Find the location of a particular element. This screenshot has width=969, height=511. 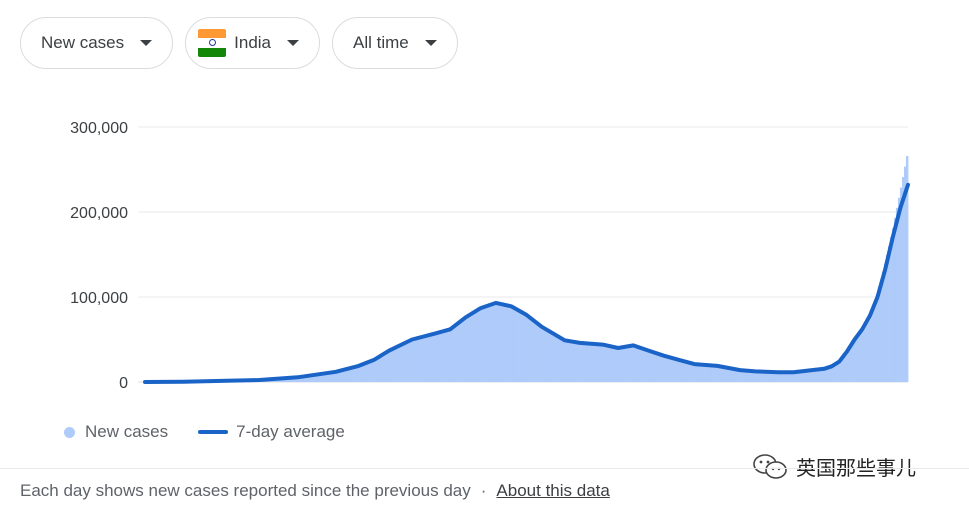

new-cases-legend-label: New cases is located at coordinates (127, 431).